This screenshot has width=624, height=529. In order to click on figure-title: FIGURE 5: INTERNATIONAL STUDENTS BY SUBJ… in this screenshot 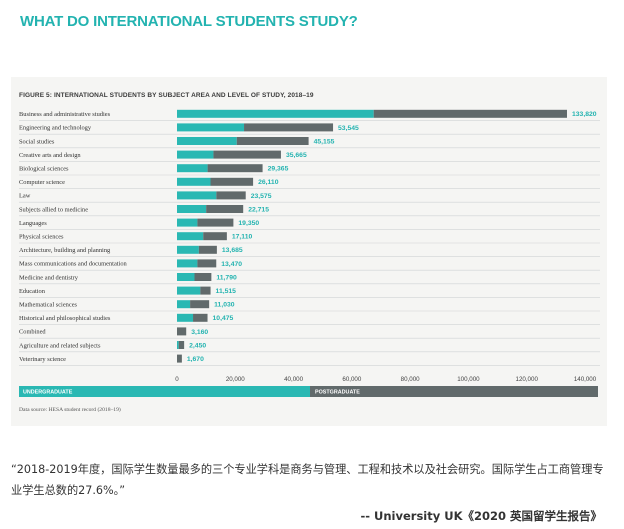, I will do `click(166, 95)`.